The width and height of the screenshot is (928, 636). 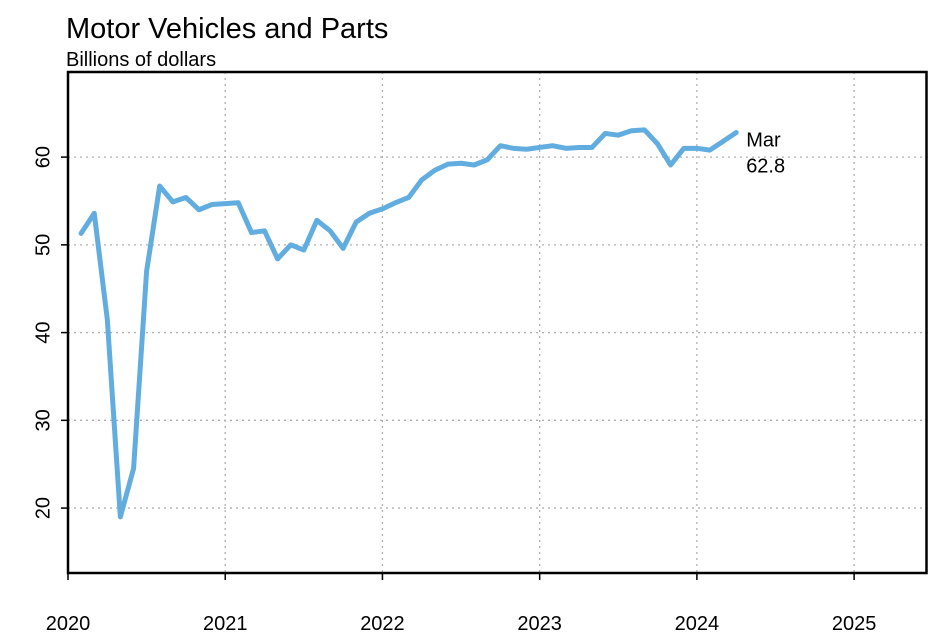 I want to click on chart-title: Motor Vehicles and Parts, so click(x=227, y=29).